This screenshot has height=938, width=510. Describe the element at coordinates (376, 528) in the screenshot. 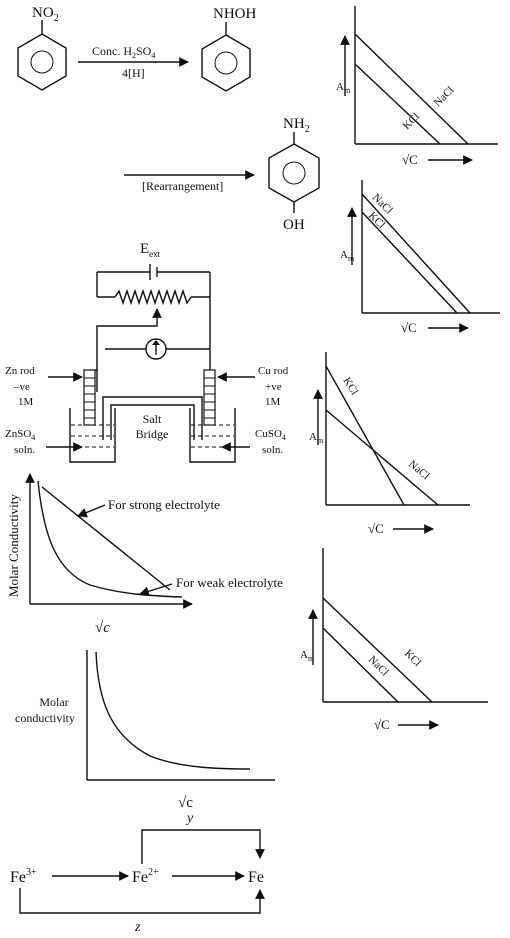

I see `og3-xlabel: √C` at that location.